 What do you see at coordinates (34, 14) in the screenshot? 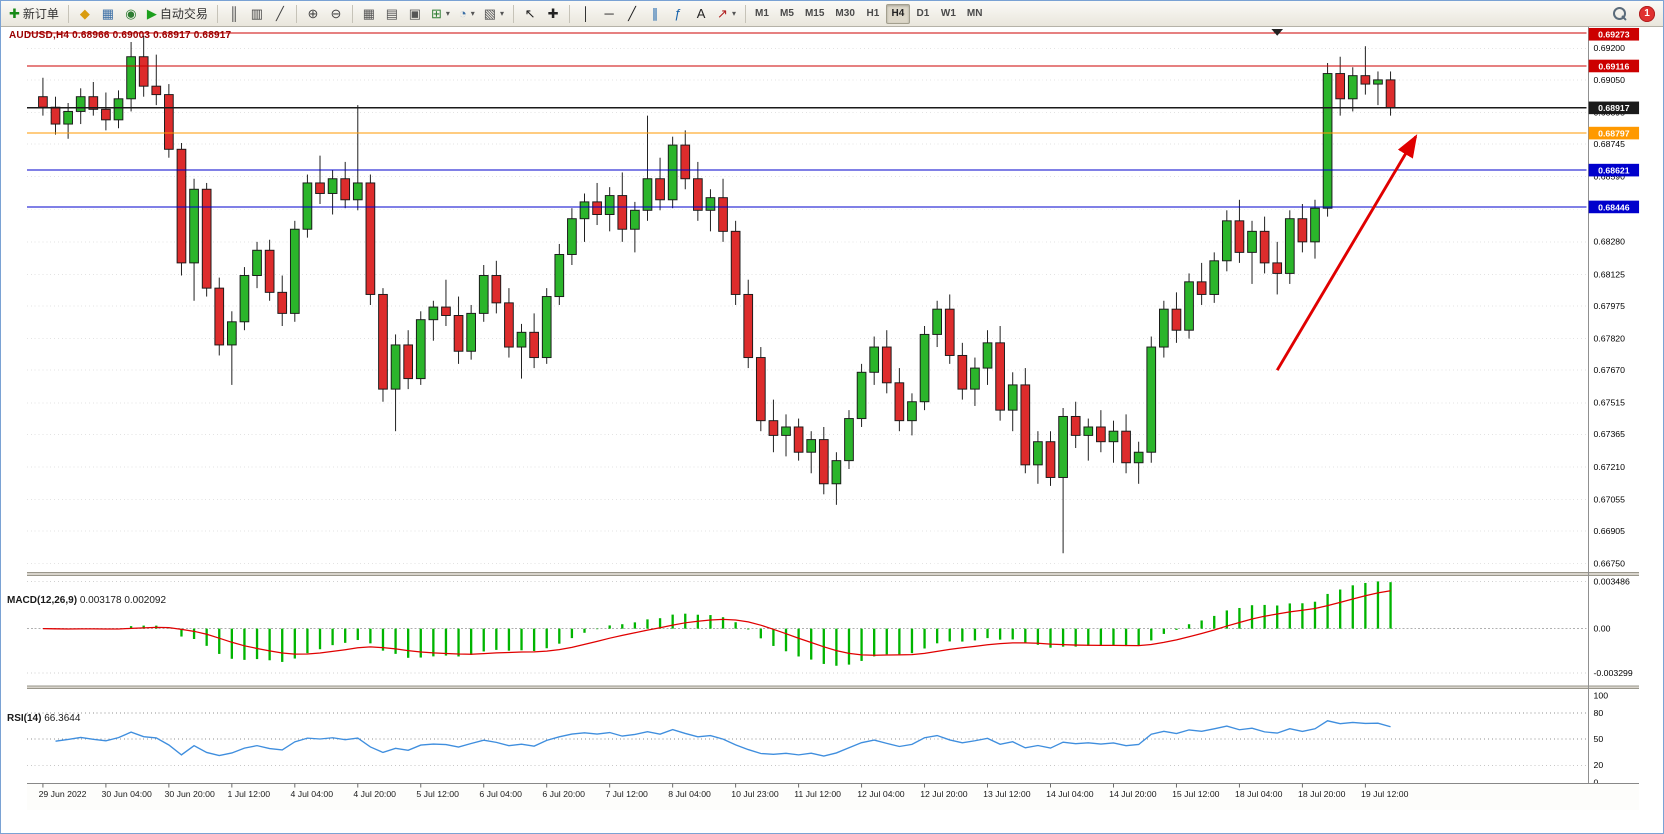
I see `new-order-button: ✚ 新订单` at bounding box center [34, 14].